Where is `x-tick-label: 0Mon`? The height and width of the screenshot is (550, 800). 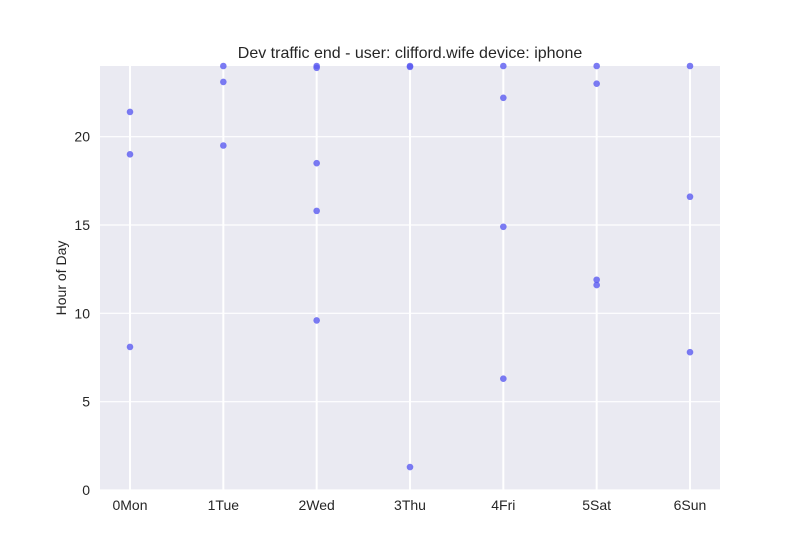 x-tick-label: 0Mon is located at coordinates (129, 505).